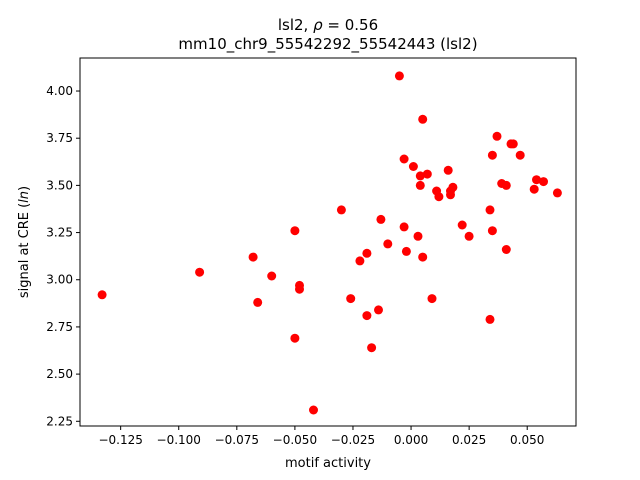  What do you see at coordinates (179, 440) in the screenshot?
I see `x-tick-label-1: −0.100` at bounding box center [179, 440].